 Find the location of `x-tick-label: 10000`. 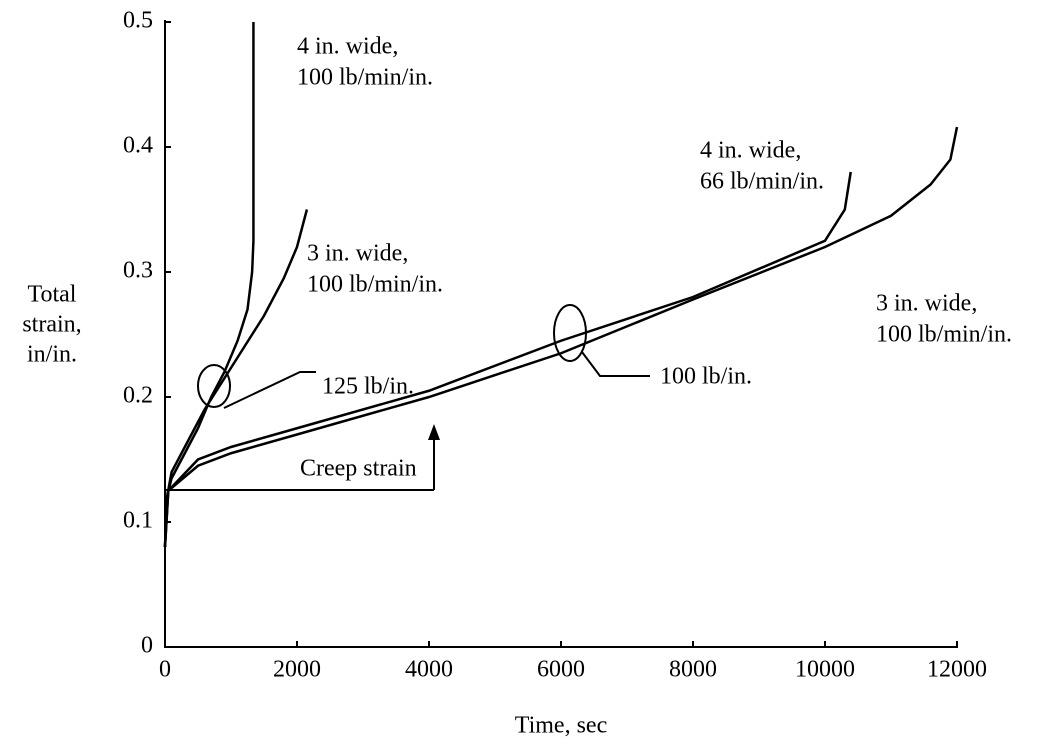

x-tick-label: 10000 is located at coordinates (825, 670).